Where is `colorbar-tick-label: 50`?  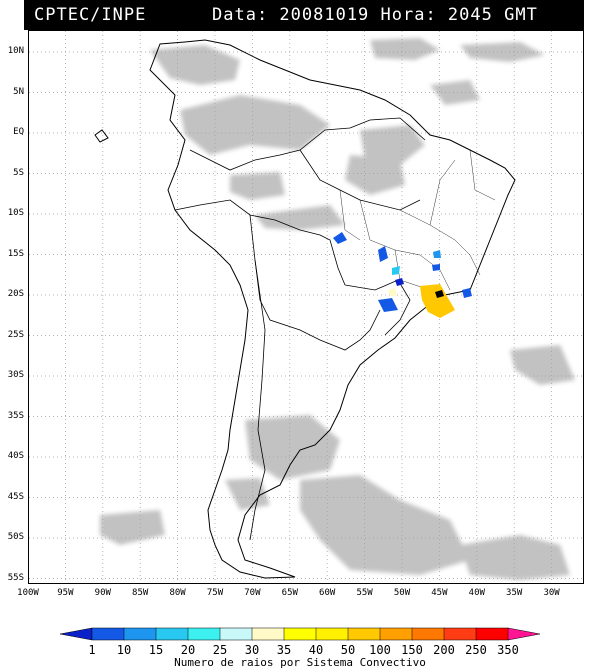
colorbar-tick-label: 50 is located at coordinates (348, 650).